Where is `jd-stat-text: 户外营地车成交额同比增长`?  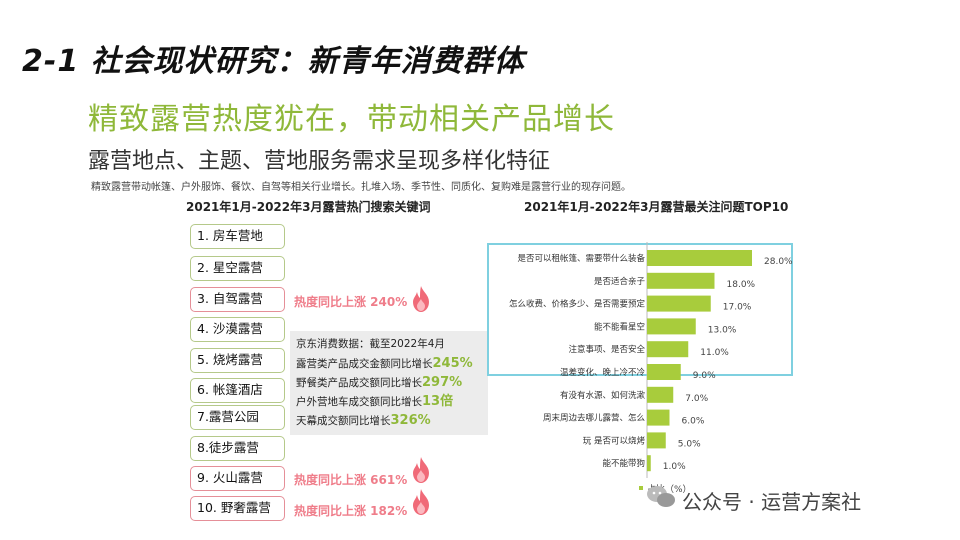 jd-stat-text: 户外营地车成交额同比增长 is located at coordinates (359, 402).